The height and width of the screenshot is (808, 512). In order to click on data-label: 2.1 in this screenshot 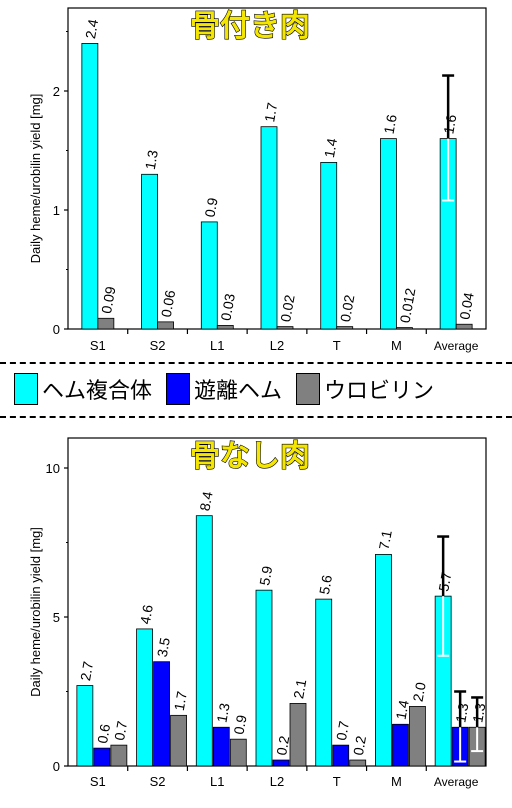, I will do `click(299, 689)`.